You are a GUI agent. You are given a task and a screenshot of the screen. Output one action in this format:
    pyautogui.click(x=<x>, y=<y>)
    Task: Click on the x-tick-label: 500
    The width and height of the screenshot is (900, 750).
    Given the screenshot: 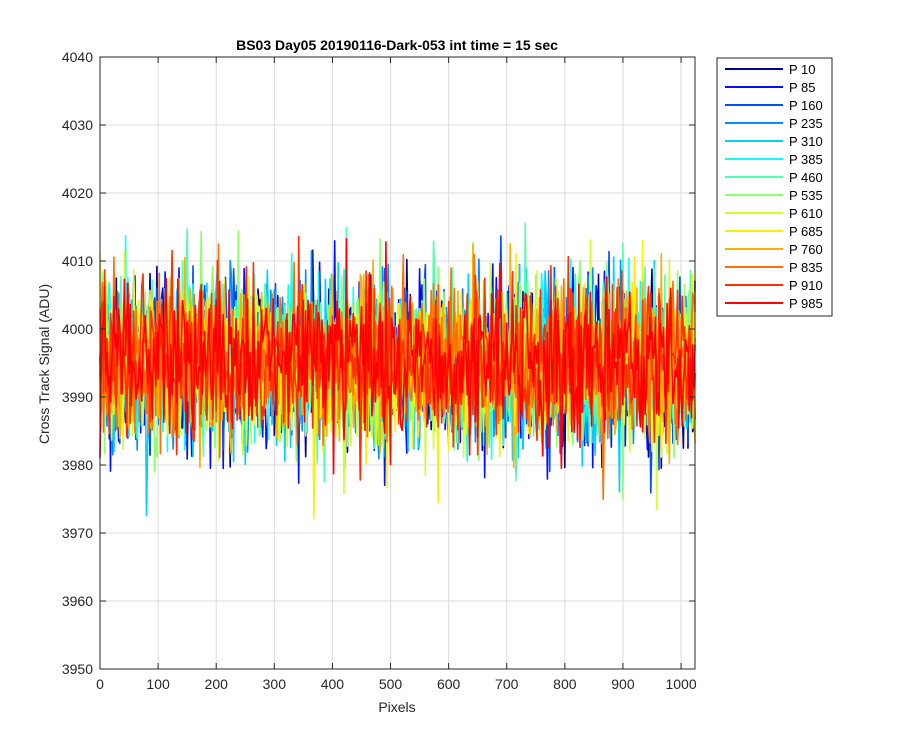 What is the action you would take?
    pyautogui.click(x=391, y=684)
    